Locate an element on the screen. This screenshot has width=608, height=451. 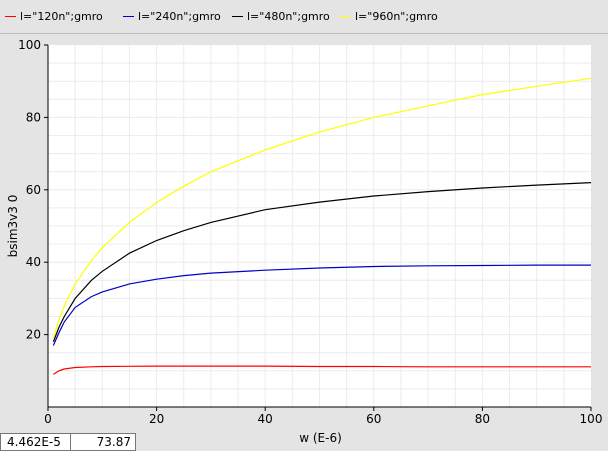
x-tick-label: 0 is located at coordinates (48, 419).